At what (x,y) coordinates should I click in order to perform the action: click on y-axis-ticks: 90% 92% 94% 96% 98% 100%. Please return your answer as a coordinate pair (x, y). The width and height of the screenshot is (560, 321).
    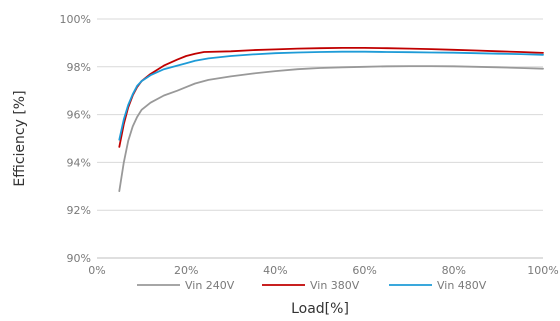
    Looking at the image, I should click on (75, 139).